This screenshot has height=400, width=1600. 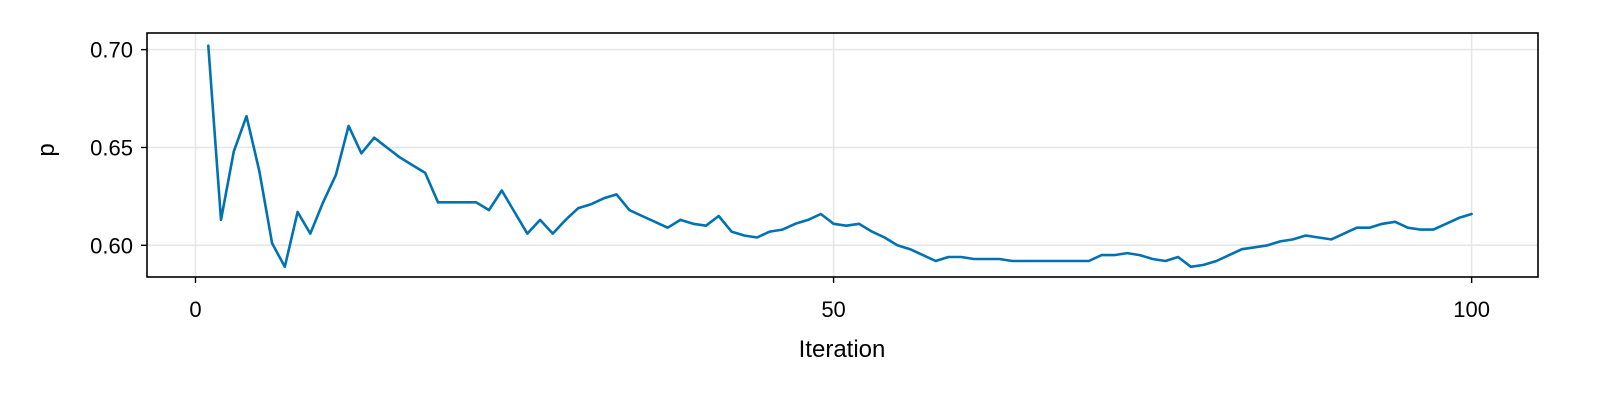 What do you see at coordinates (111, 50) in the screenshot?
I see `y-tick-label: 0.70` at bounding box center [111, 50].